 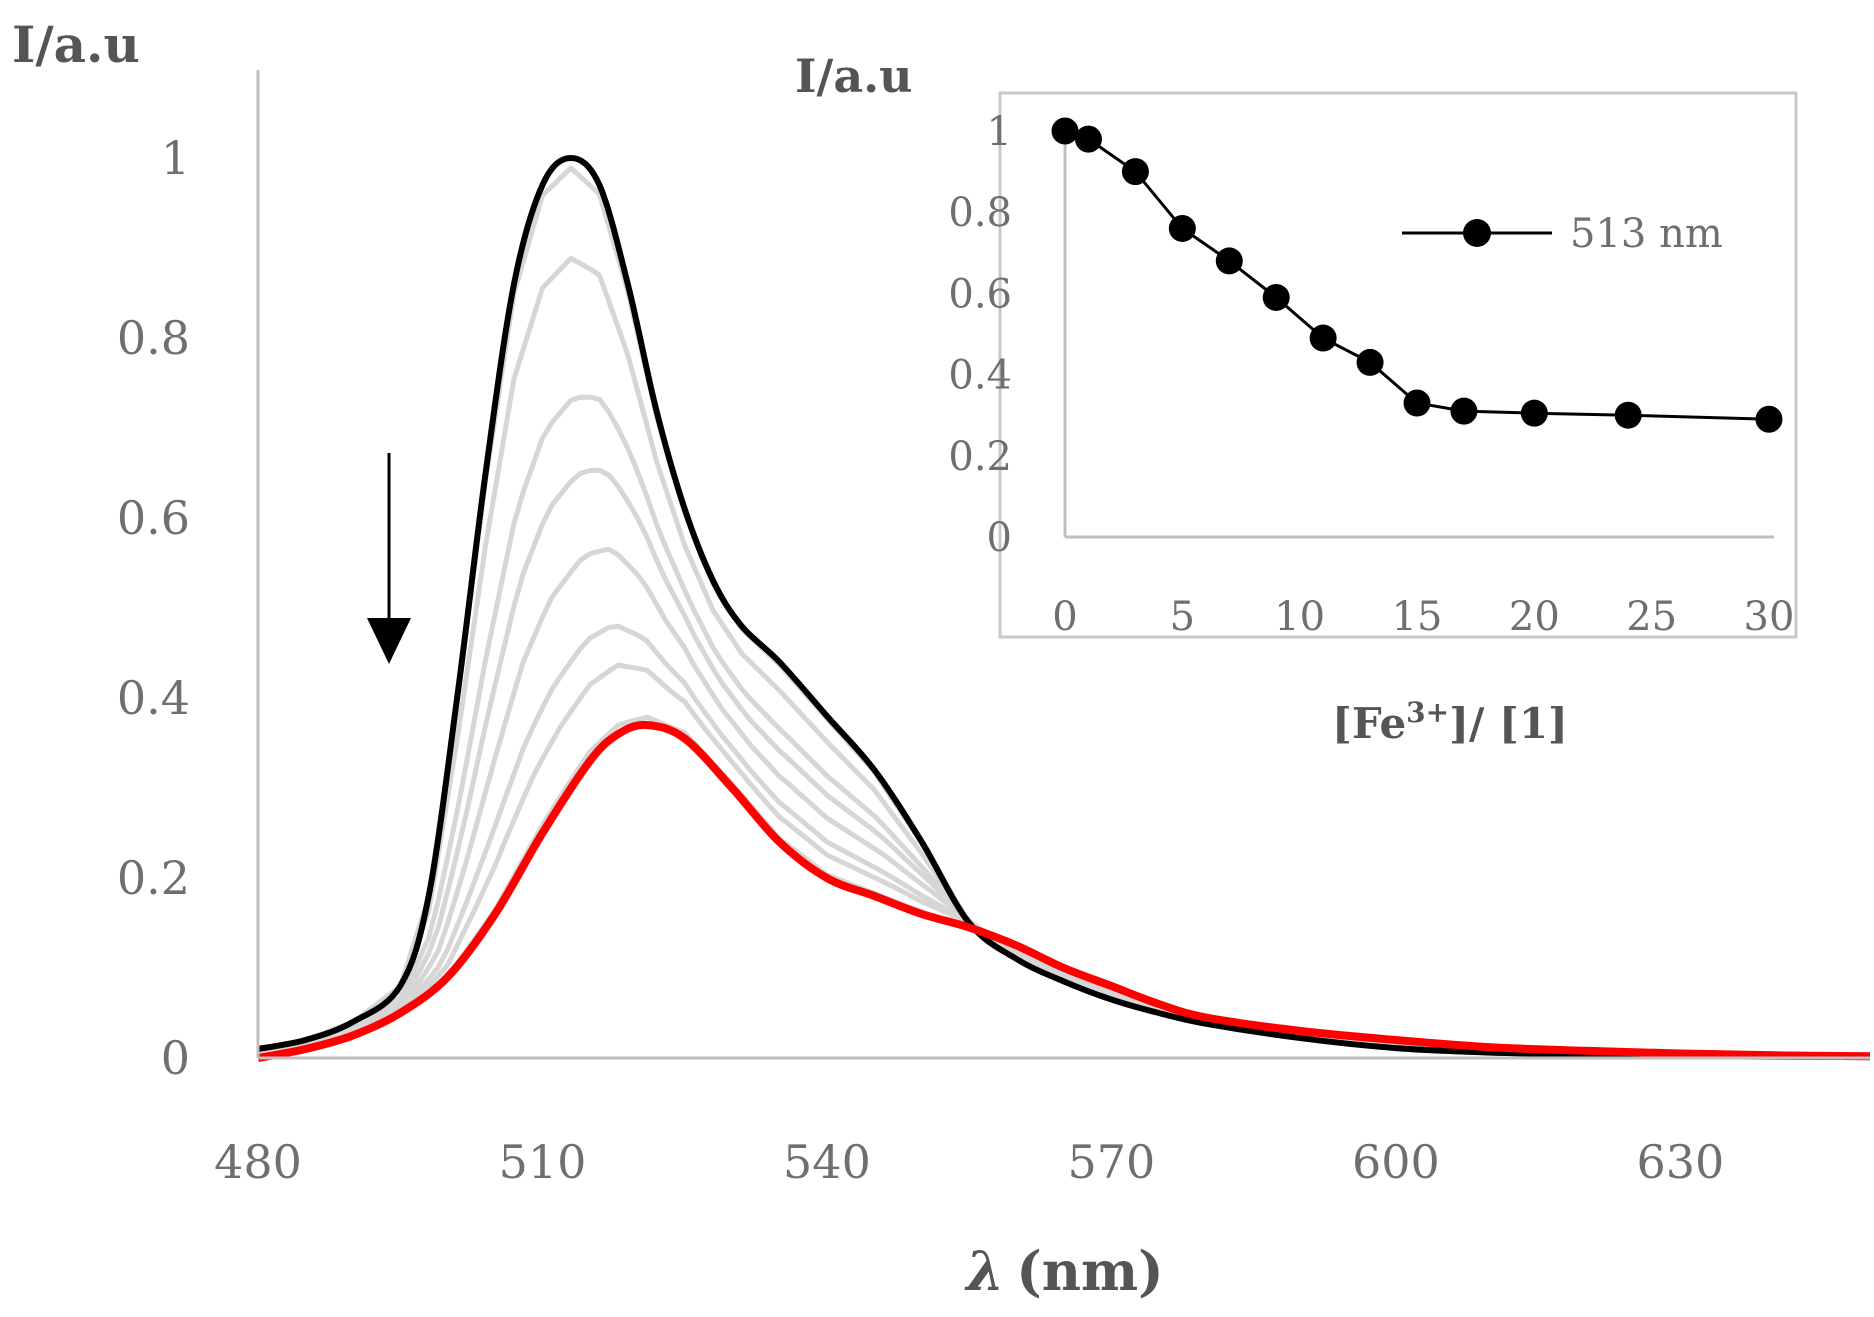 What do you see at coordinates (153, 338) in the screenshot?
I see `main-y-tick-label: 0.8` at bounding box center [153, 338].